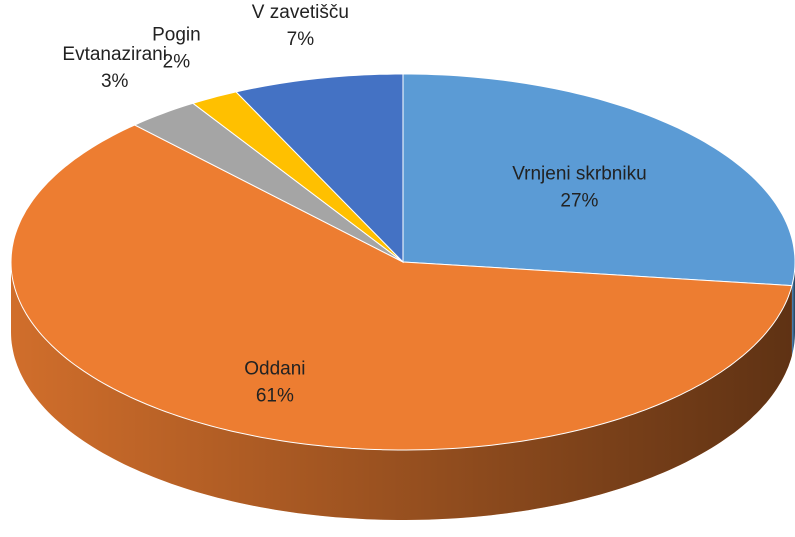 This screenshot has height=537, width=795. I want to click on slice-label-value: 61%, so click(275, 396).